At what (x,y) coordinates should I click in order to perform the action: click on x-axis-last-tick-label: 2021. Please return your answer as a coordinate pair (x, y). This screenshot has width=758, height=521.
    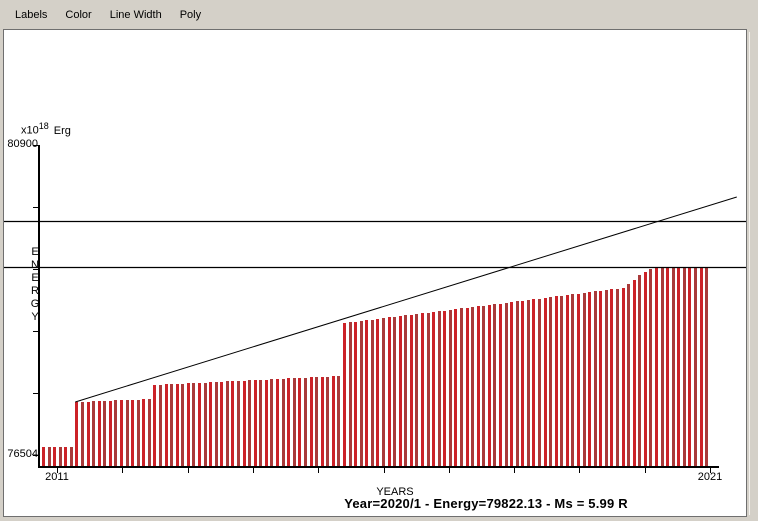
    Looking at the image, I should click on (710, 477).